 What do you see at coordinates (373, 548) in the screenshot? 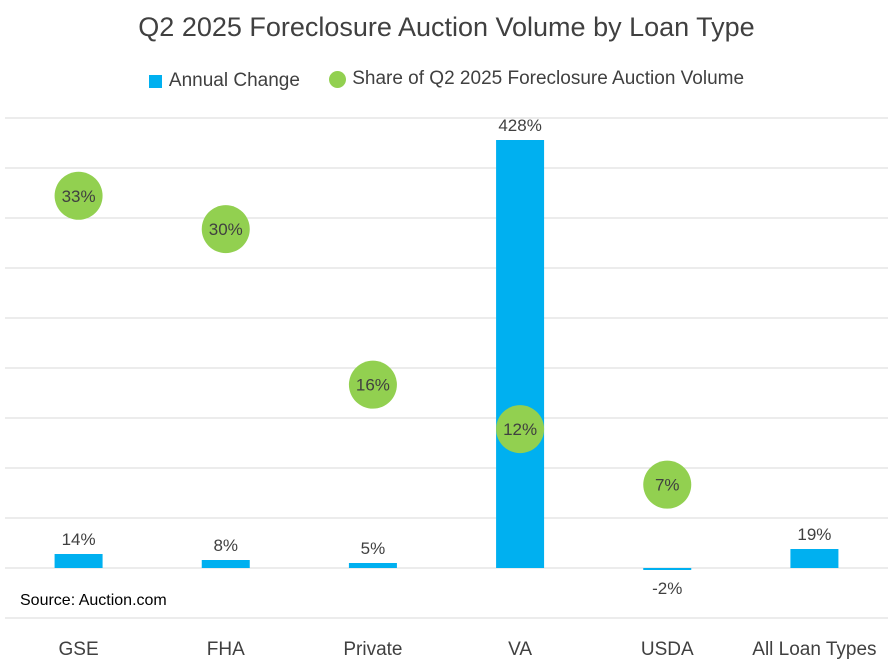
I see `bar-data-label: 5%` at bounding box center [373, 548].